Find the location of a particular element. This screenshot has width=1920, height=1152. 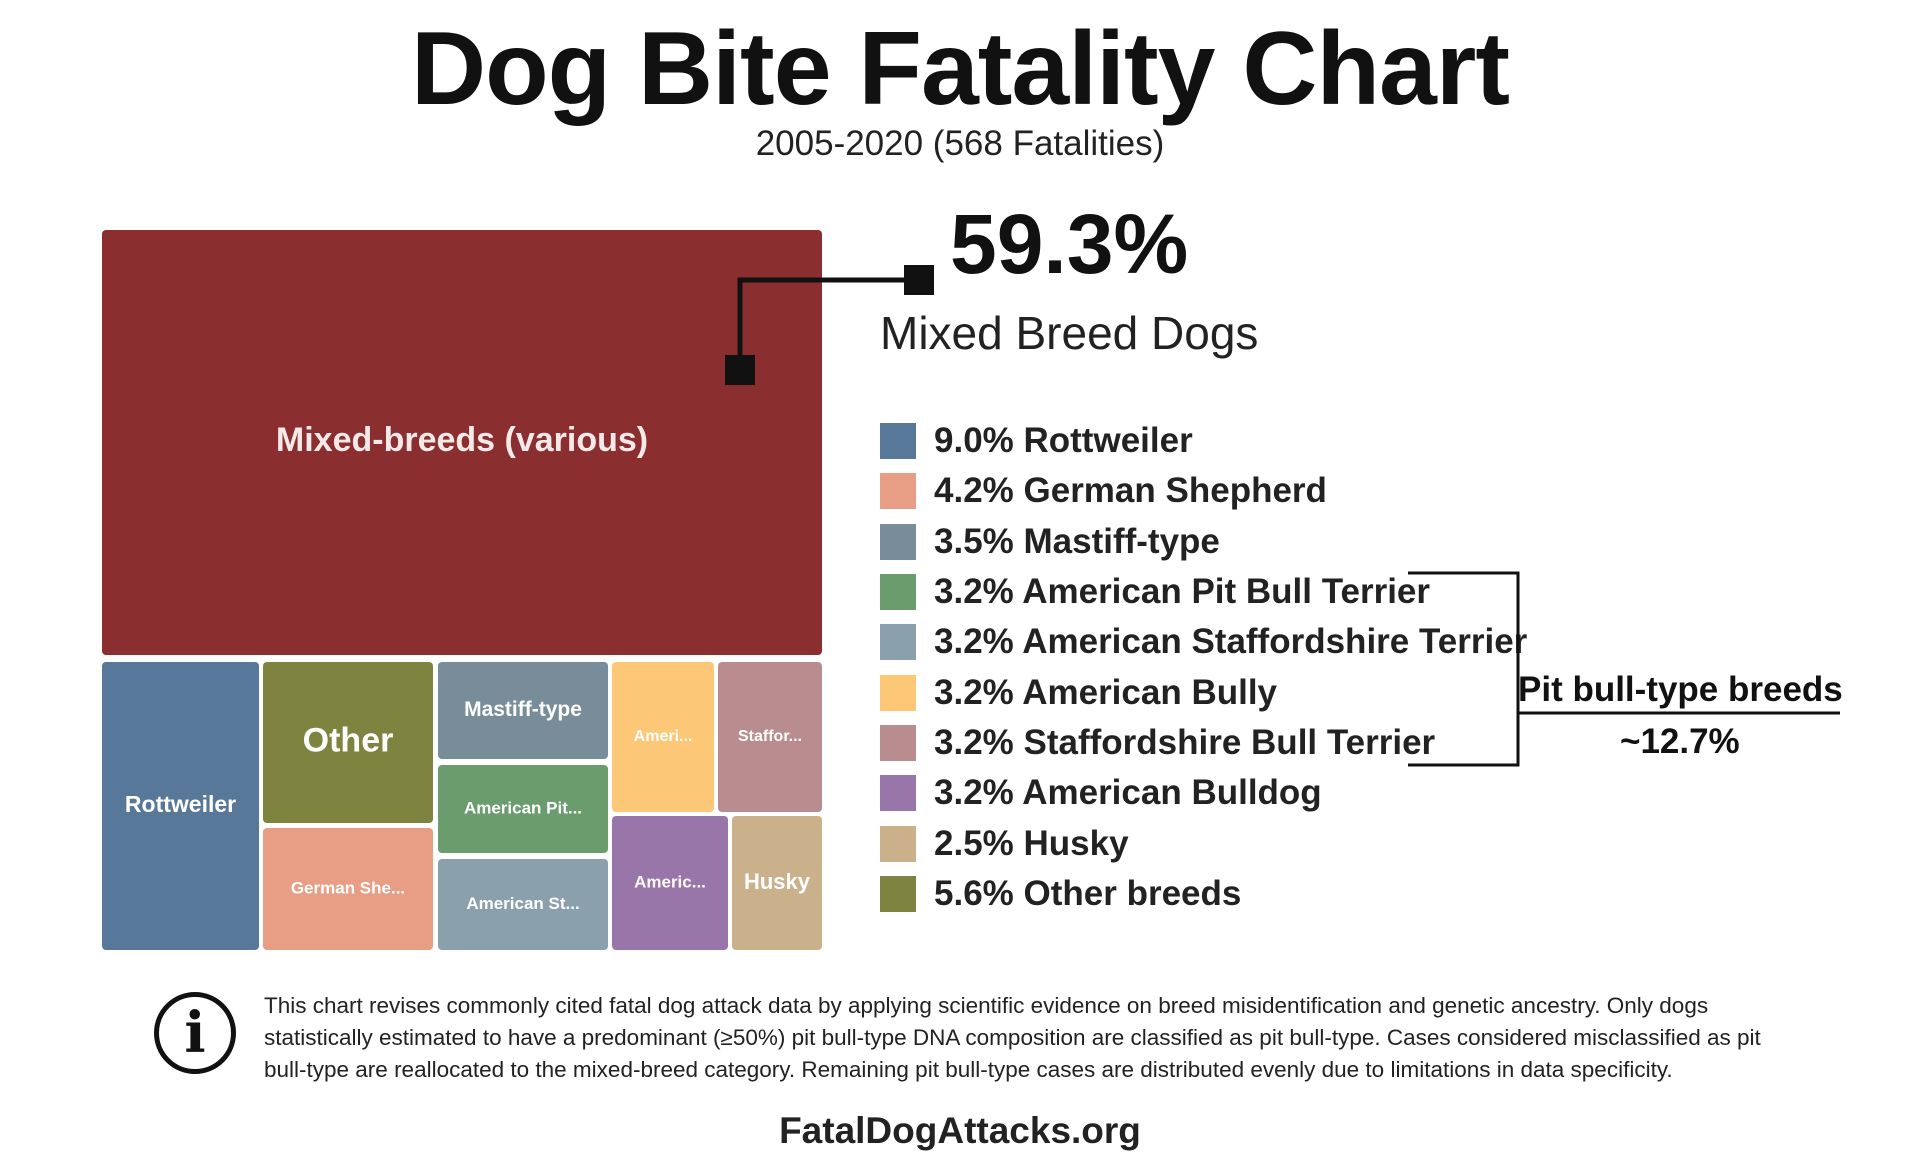

treemap-tile-mastiff-type is located at coordinates (523, 710).